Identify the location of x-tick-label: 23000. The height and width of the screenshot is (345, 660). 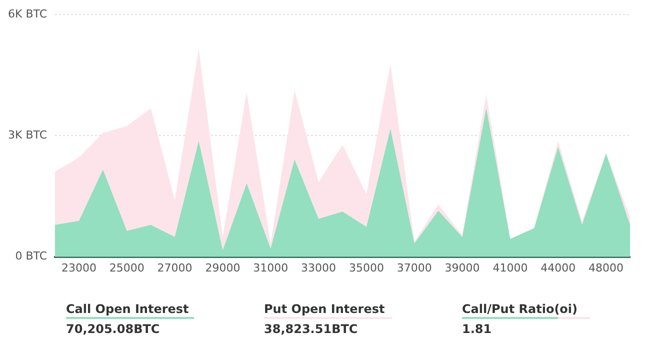
(78, 267).